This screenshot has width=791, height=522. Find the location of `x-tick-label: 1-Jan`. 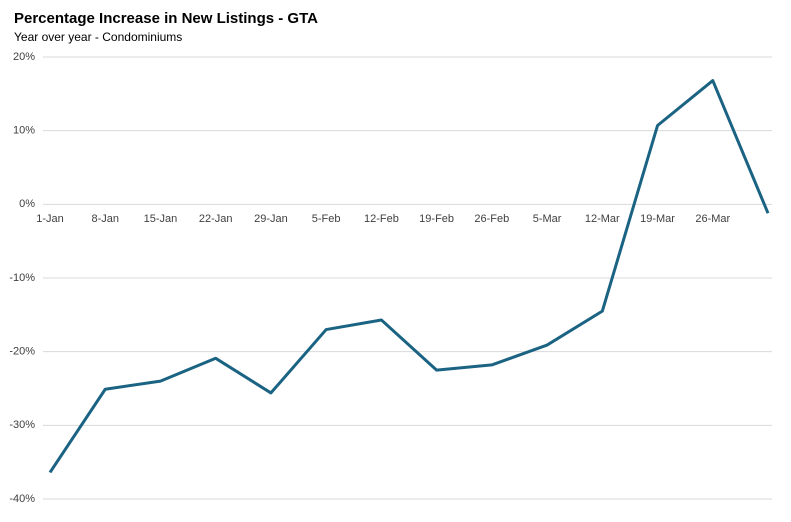

x-tick-label: 1-Jan is located at coordinates (50, 219).